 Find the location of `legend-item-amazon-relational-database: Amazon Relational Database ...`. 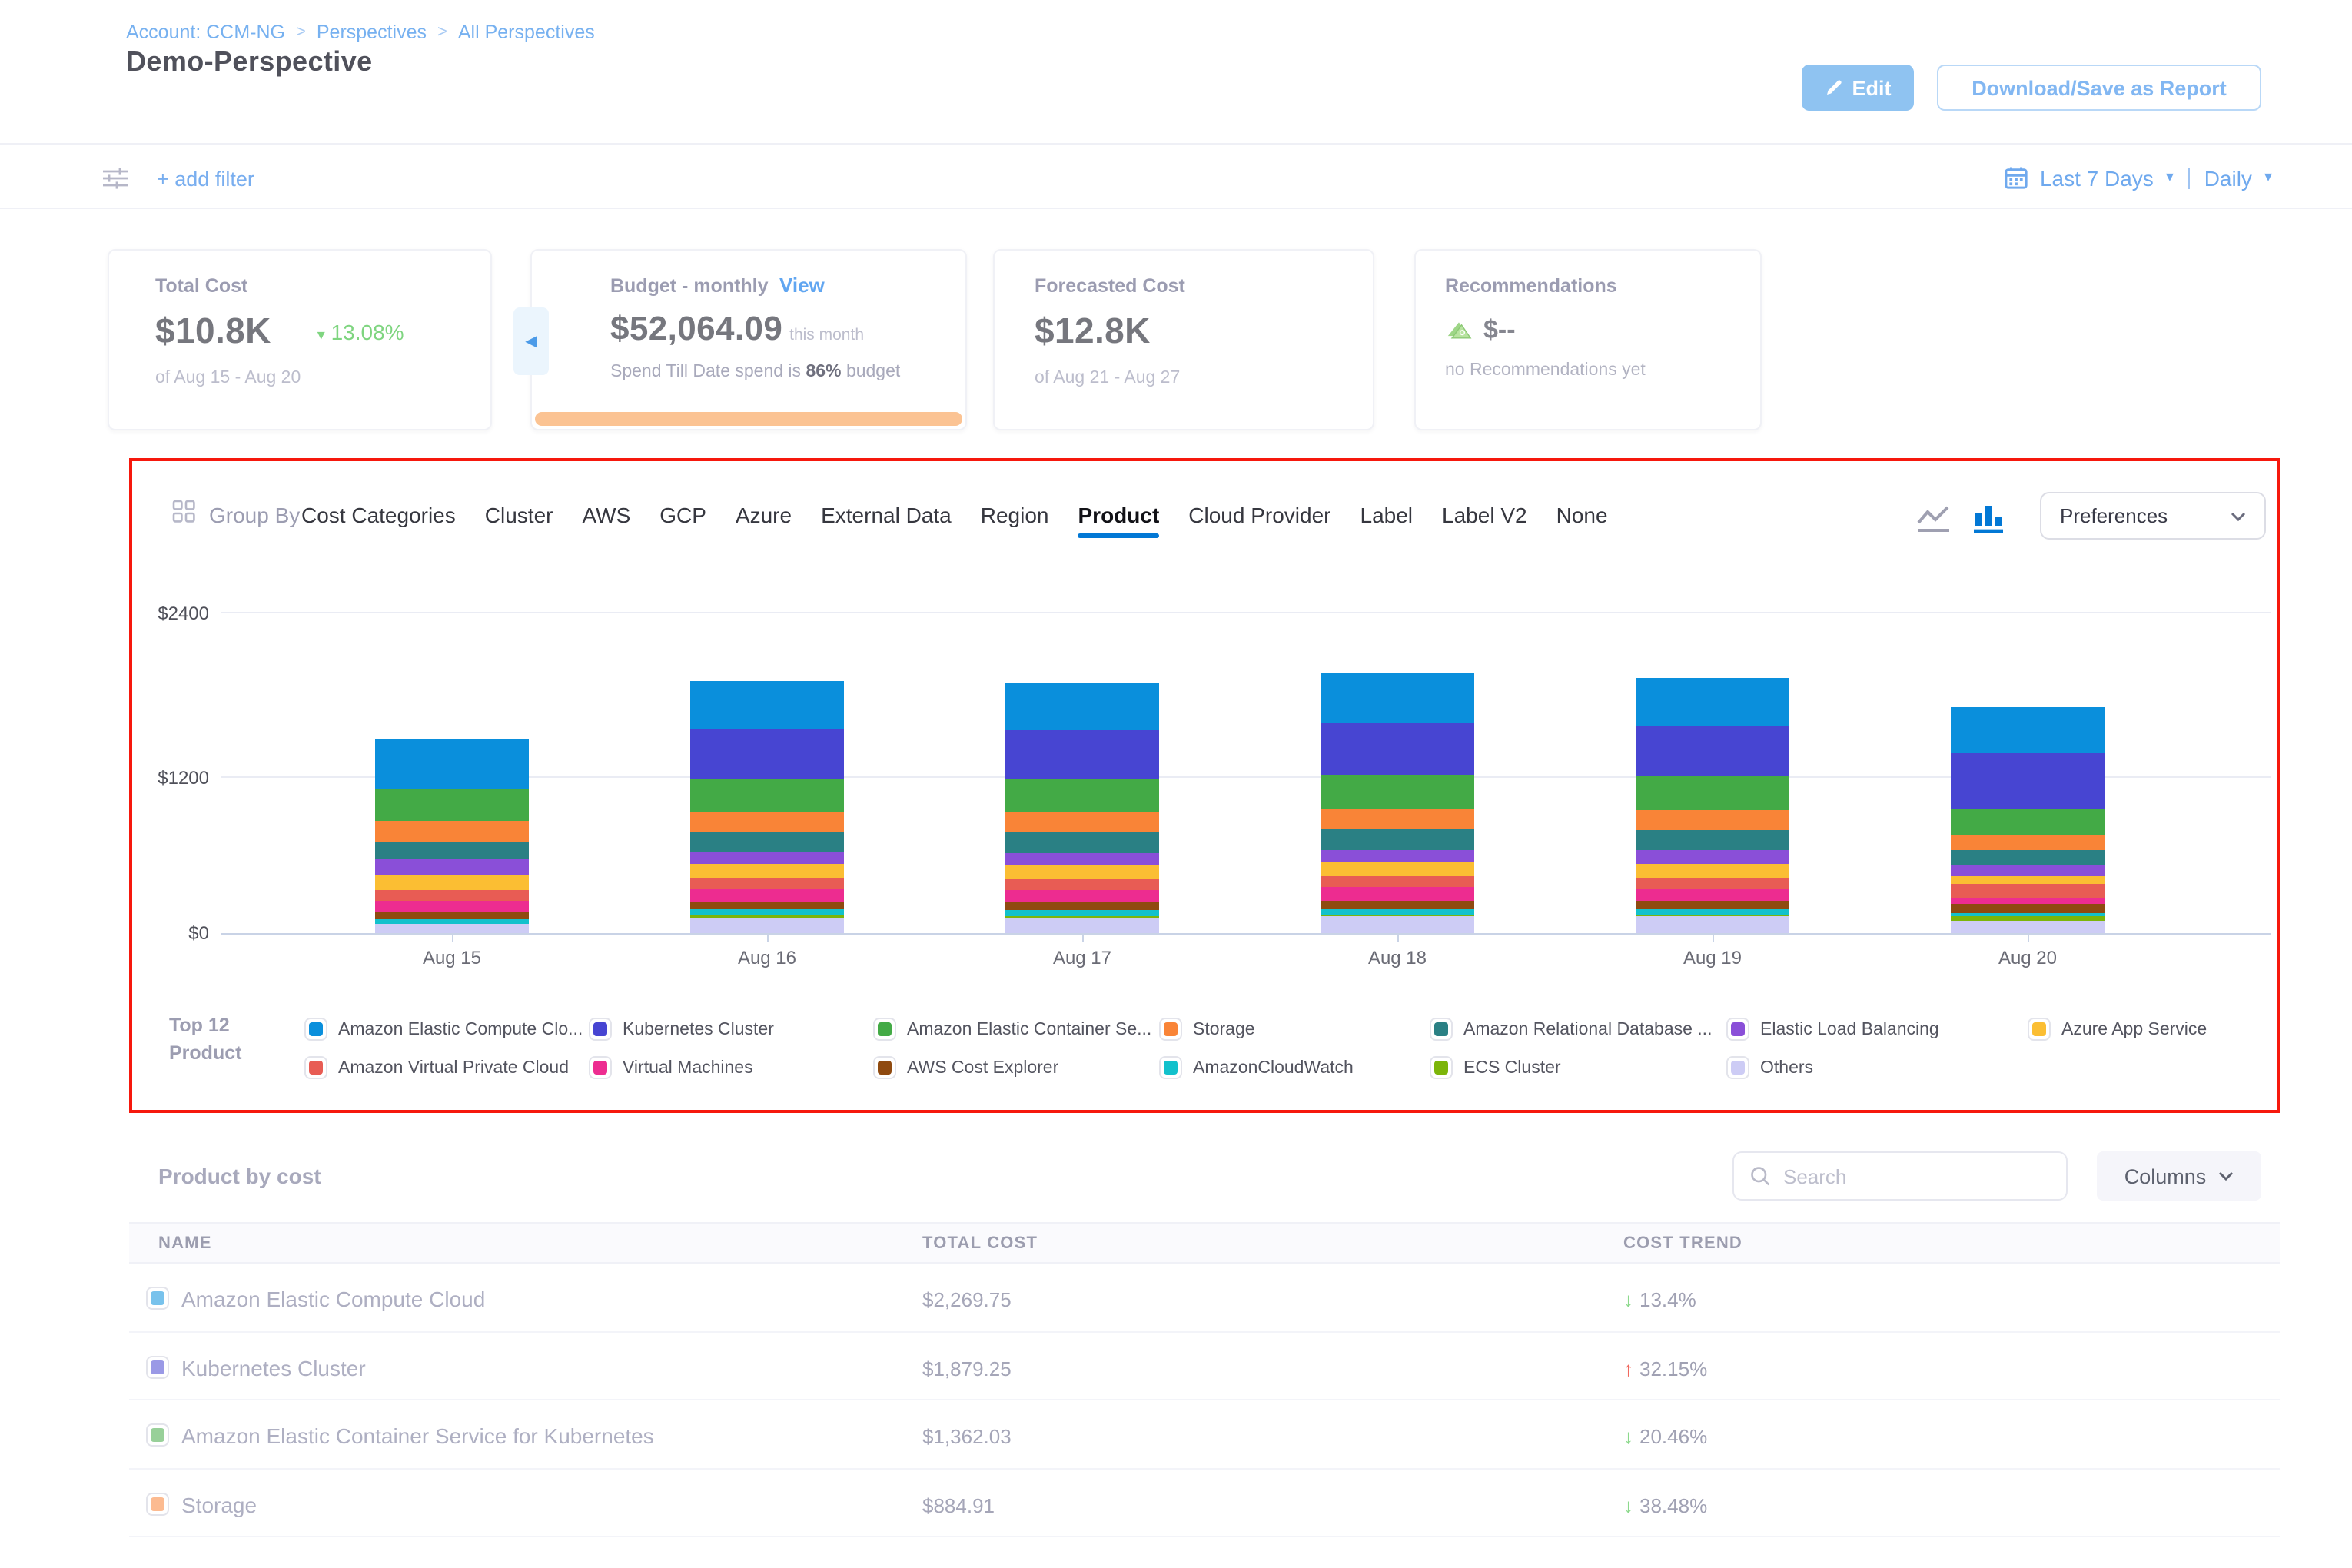

legend-item-amazon-relational-database: Amazon Relational Database ... is located at coordinates (1571, 1029).